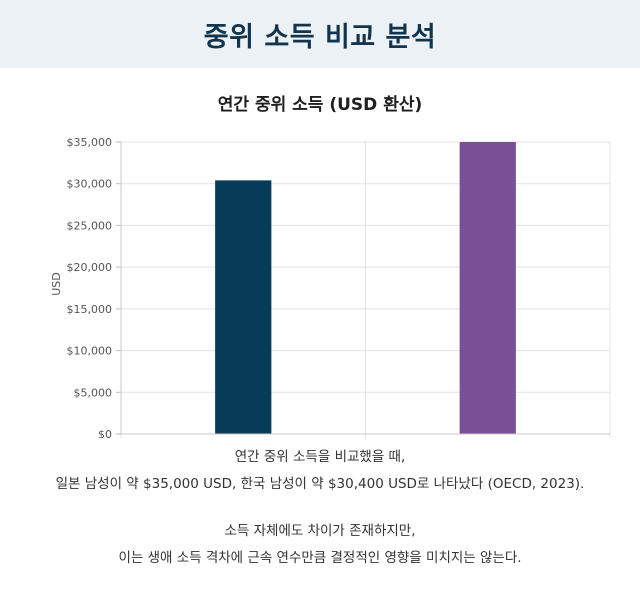 The width and height of the screenshot is (640, 615). I want to click on caption-line: 소득 자체에도 차이가 존재하지만,, so click(320, 531).